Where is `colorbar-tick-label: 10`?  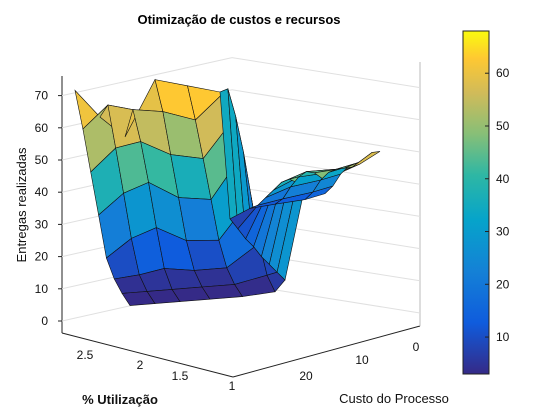 colorbar-tick-label: 10 is located at coordinates (503, 337).